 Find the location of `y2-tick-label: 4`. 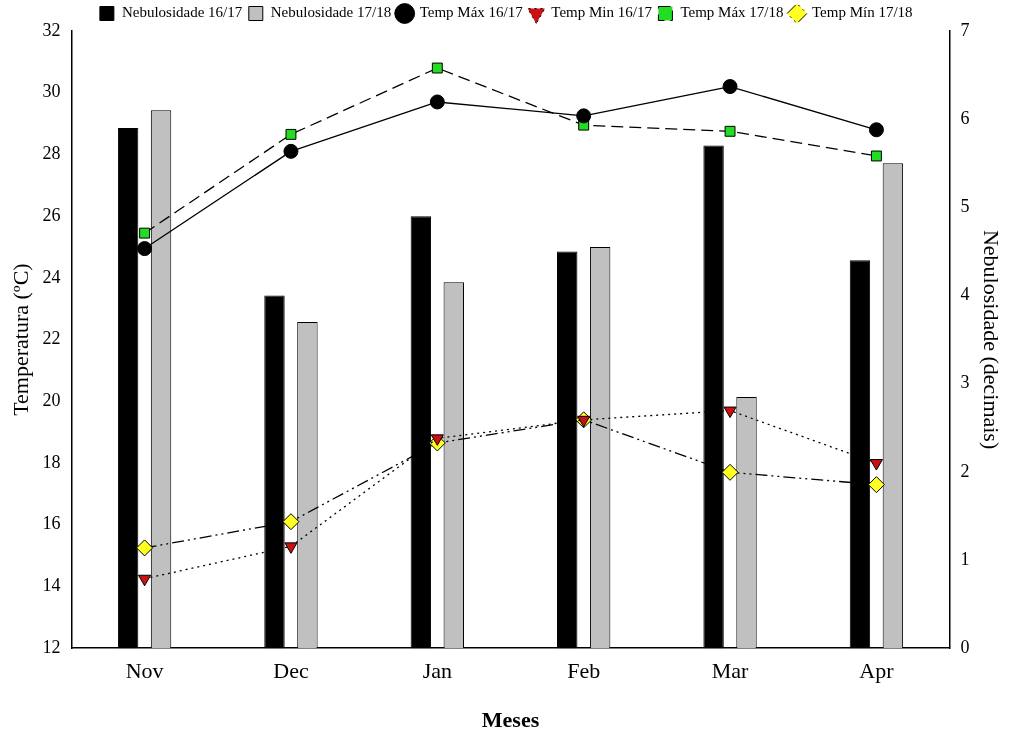

y2-tick-label: 4 is located at coordinates (965, 294).